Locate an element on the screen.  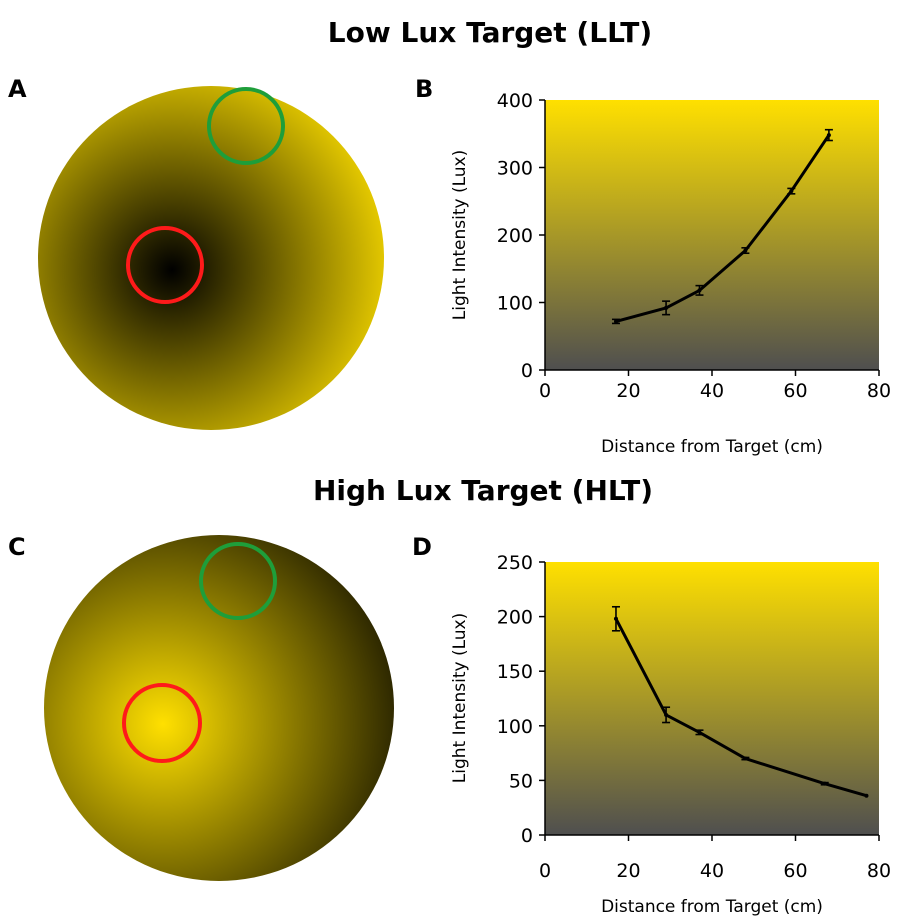
llt-disc is located at coordinates (211, 258).